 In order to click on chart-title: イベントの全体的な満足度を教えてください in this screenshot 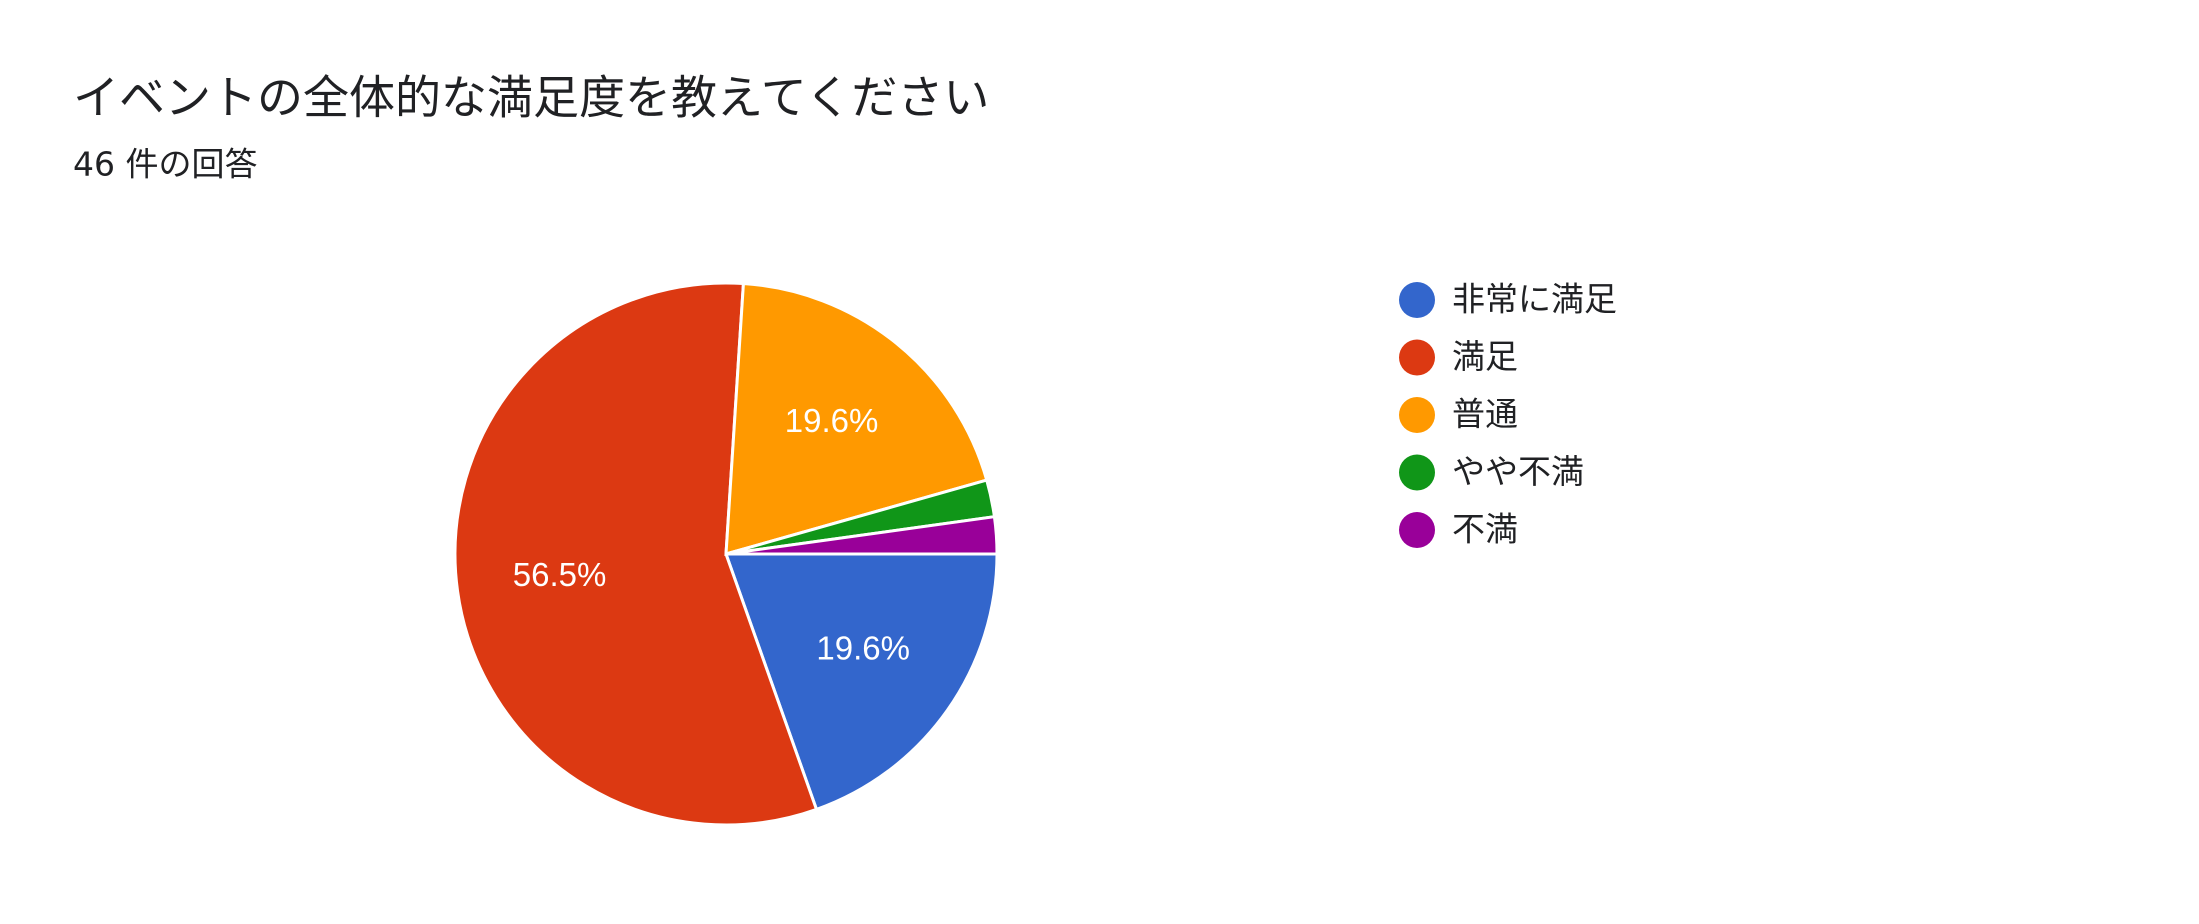, I will do `click(531, 98)`.